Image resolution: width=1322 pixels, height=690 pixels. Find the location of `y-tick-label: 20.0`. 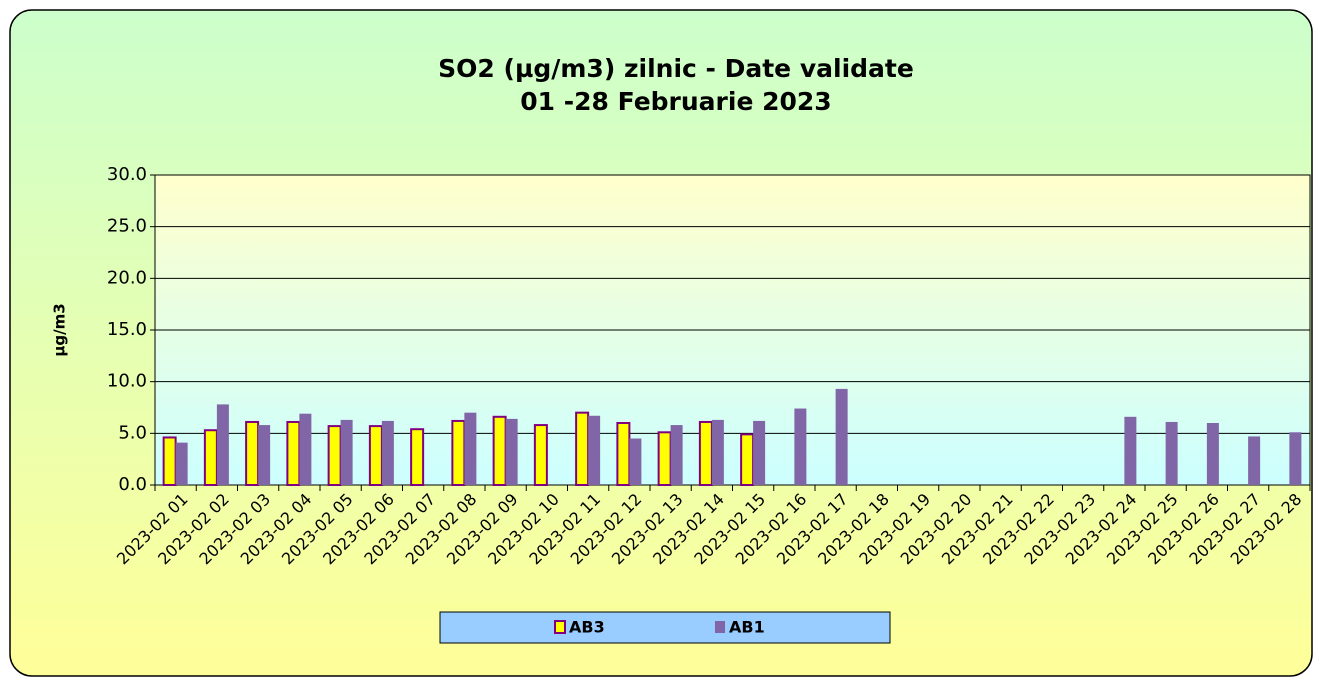

y-tick-label: 20.0 is located at coordinates (127, 277).